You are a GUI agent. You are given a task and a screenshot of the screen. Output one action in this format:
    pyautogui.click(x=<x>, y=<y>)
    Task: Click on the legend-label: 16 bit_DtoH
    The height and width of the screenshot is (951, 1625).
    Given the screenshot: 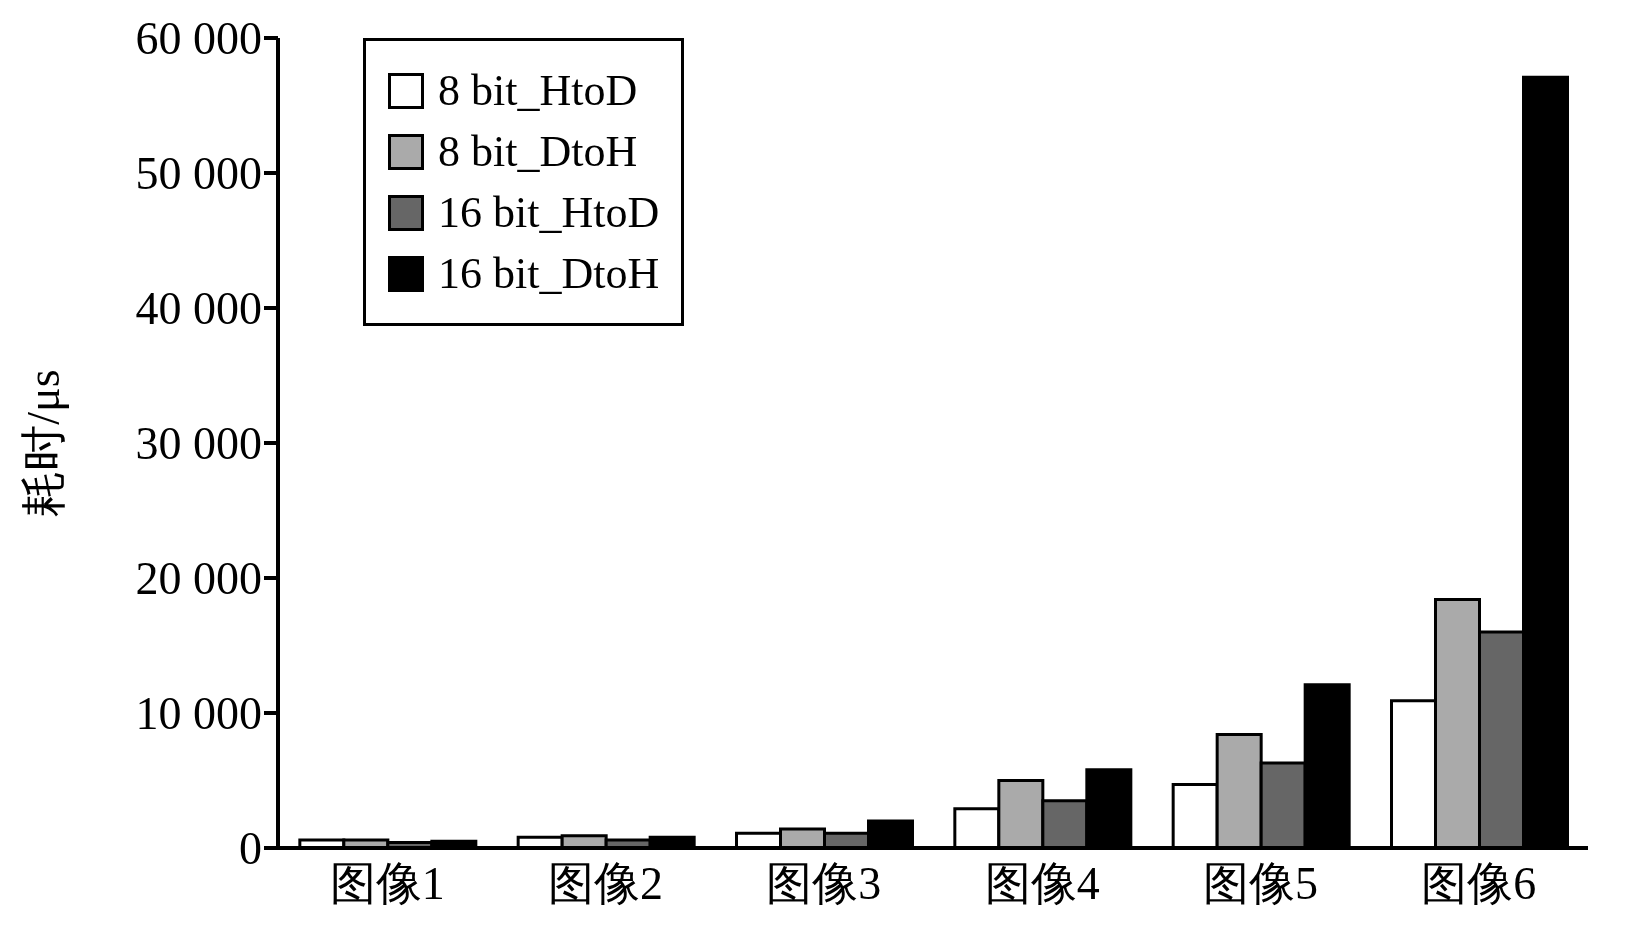 What is the action you would take?
    pyautogui.click(x=549, y=273)
    